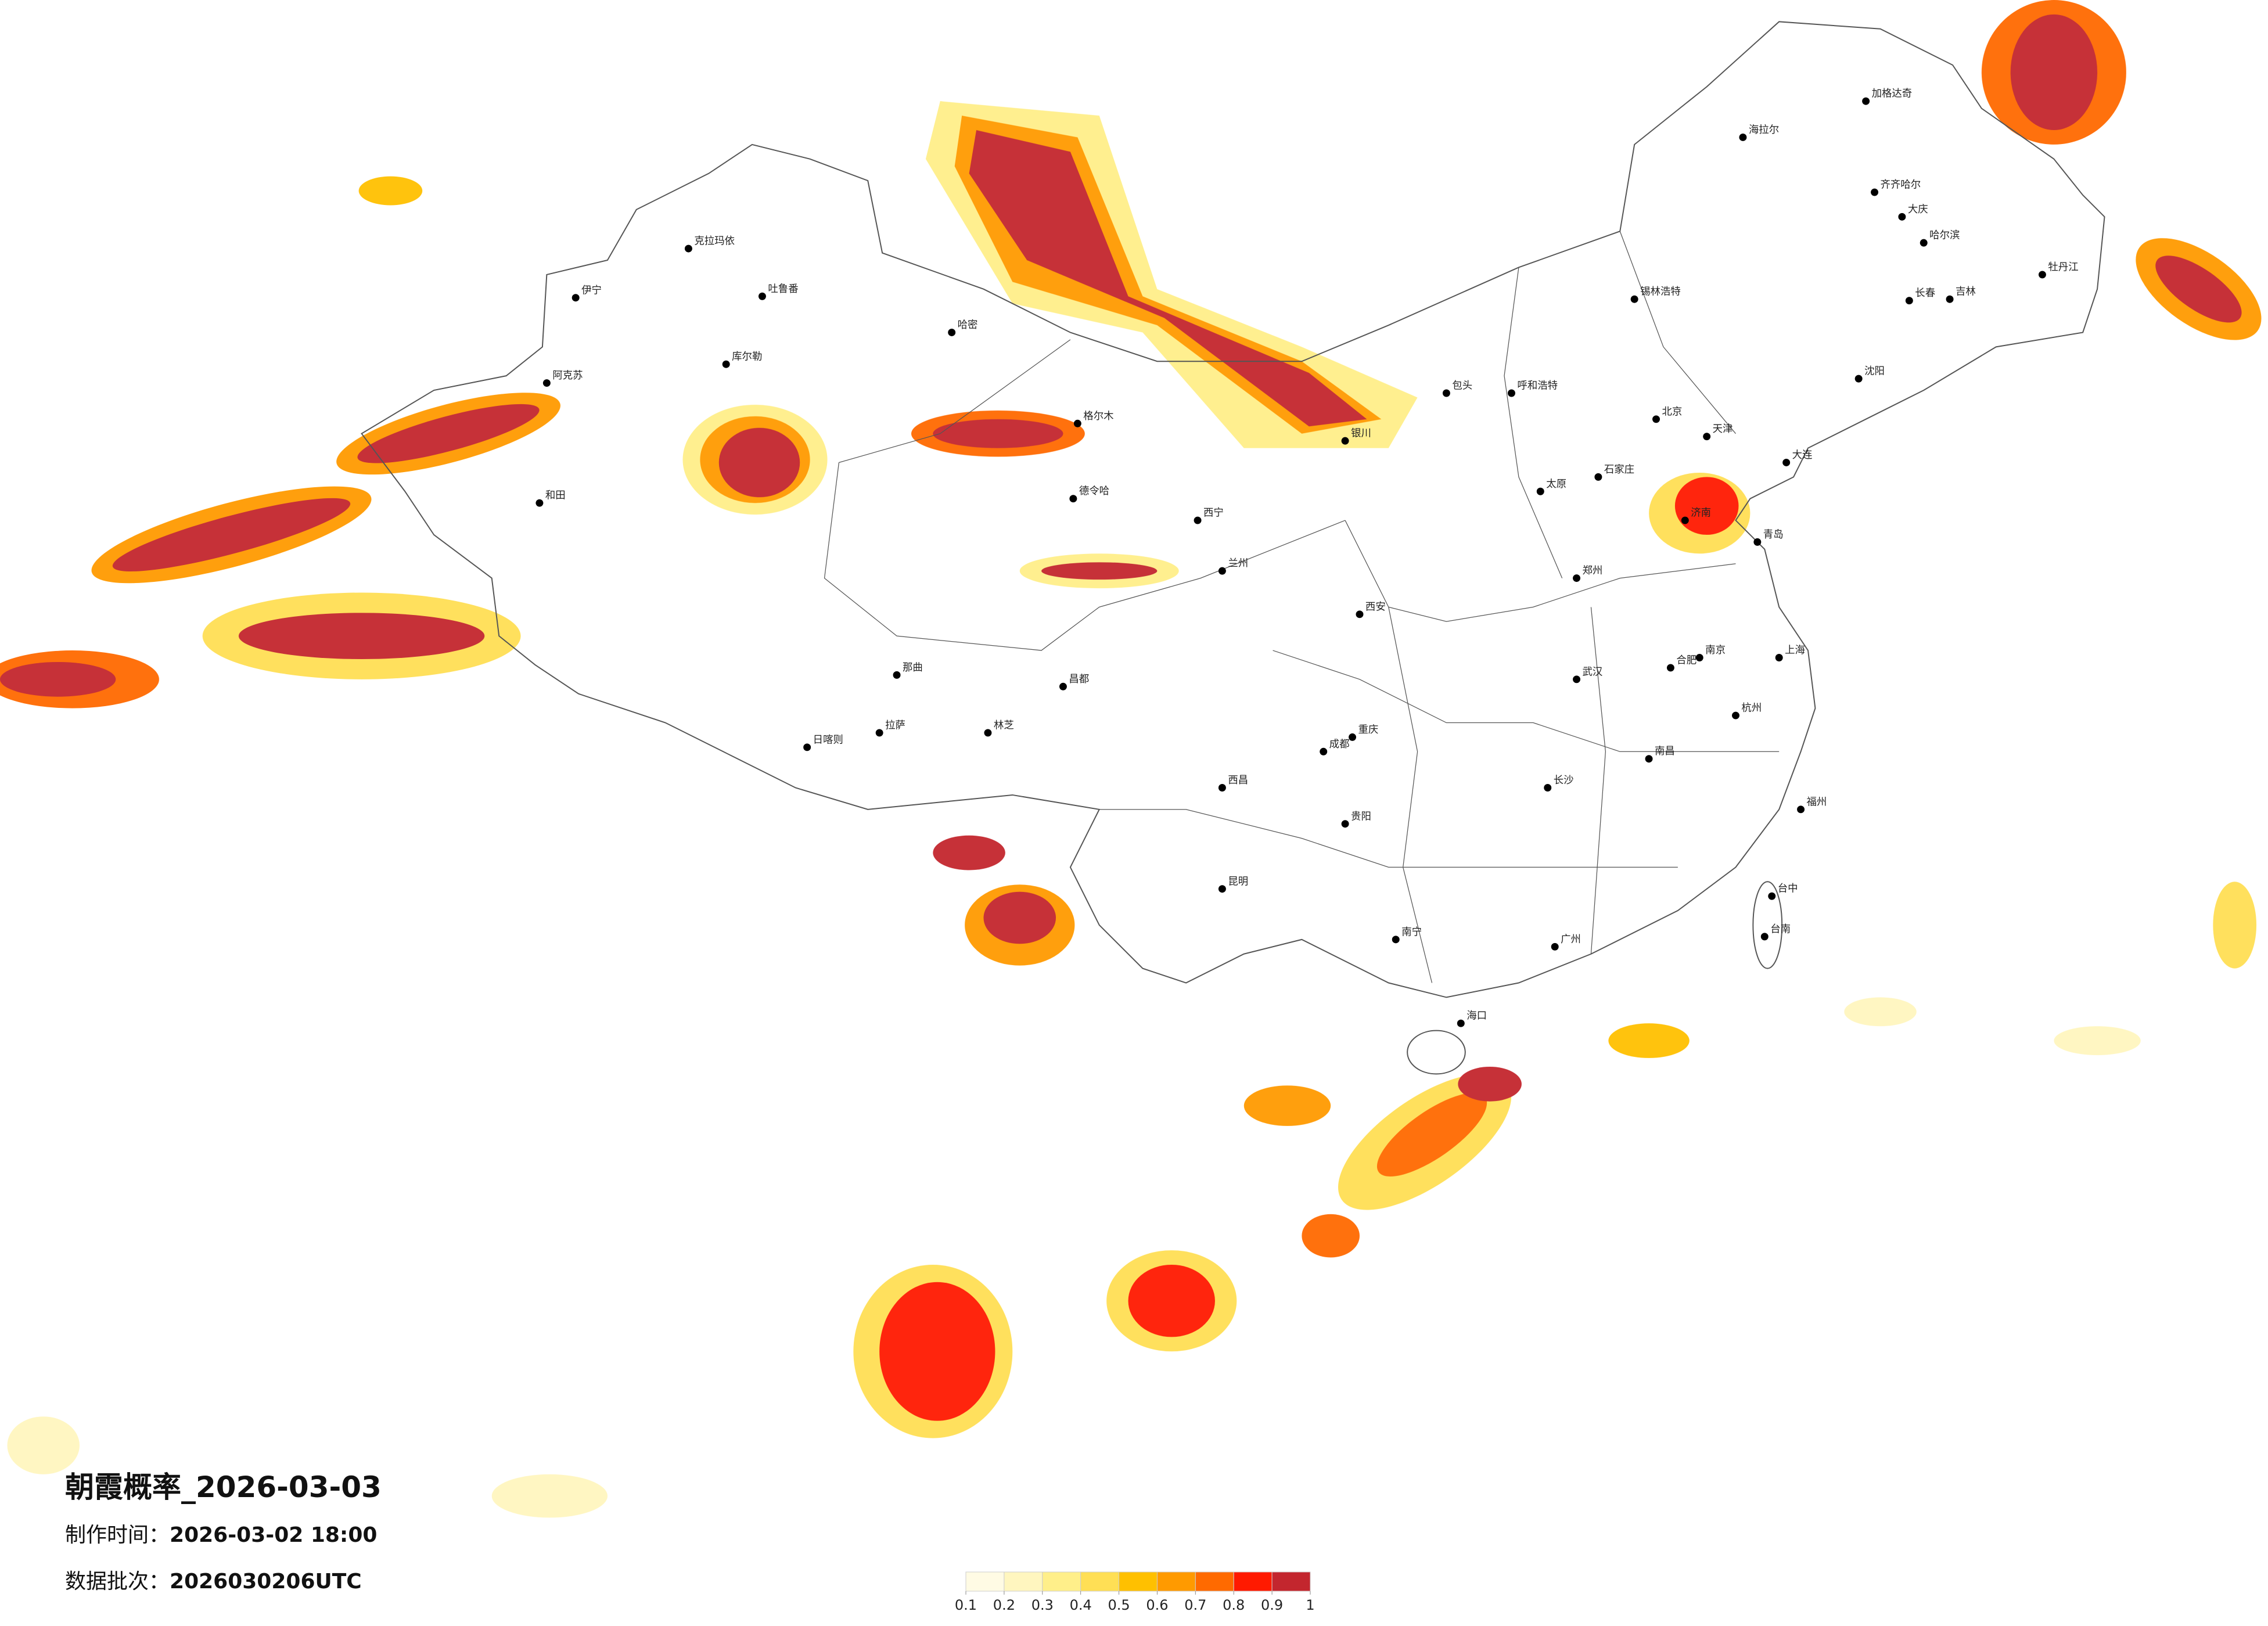 The width and height of the screenshot is (2268, 1626). I want to click on city-label: 拉萨, so click(895, 725).